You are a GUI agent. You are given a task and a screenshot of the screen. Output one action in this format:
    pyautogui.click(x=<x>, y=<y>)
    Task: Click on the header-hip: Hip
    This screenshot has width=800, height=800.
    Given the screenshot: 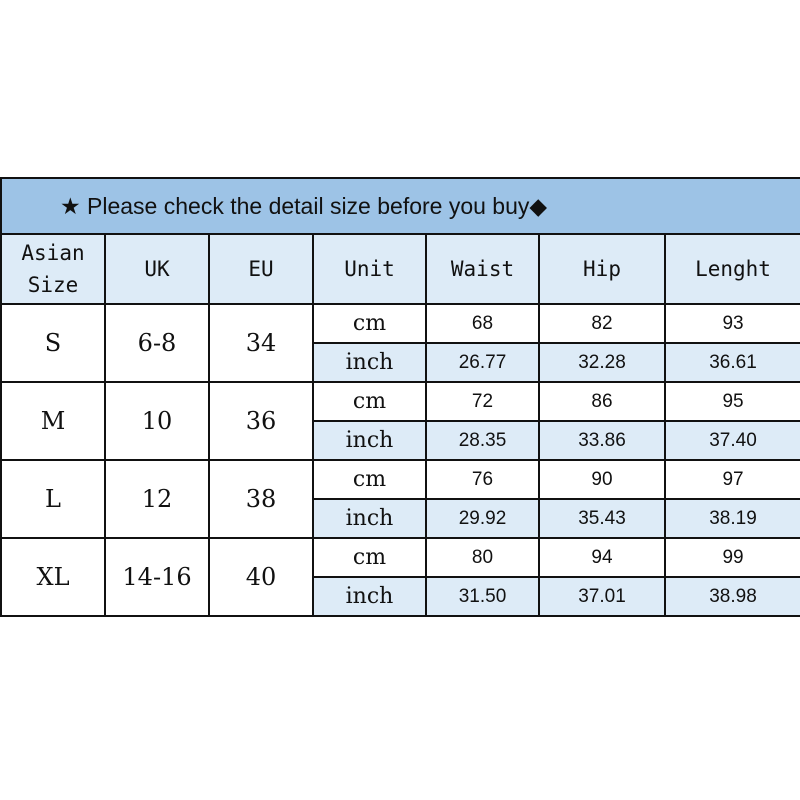 What is the action you would take?
    pyautogui.click(x=602, y=269)
    